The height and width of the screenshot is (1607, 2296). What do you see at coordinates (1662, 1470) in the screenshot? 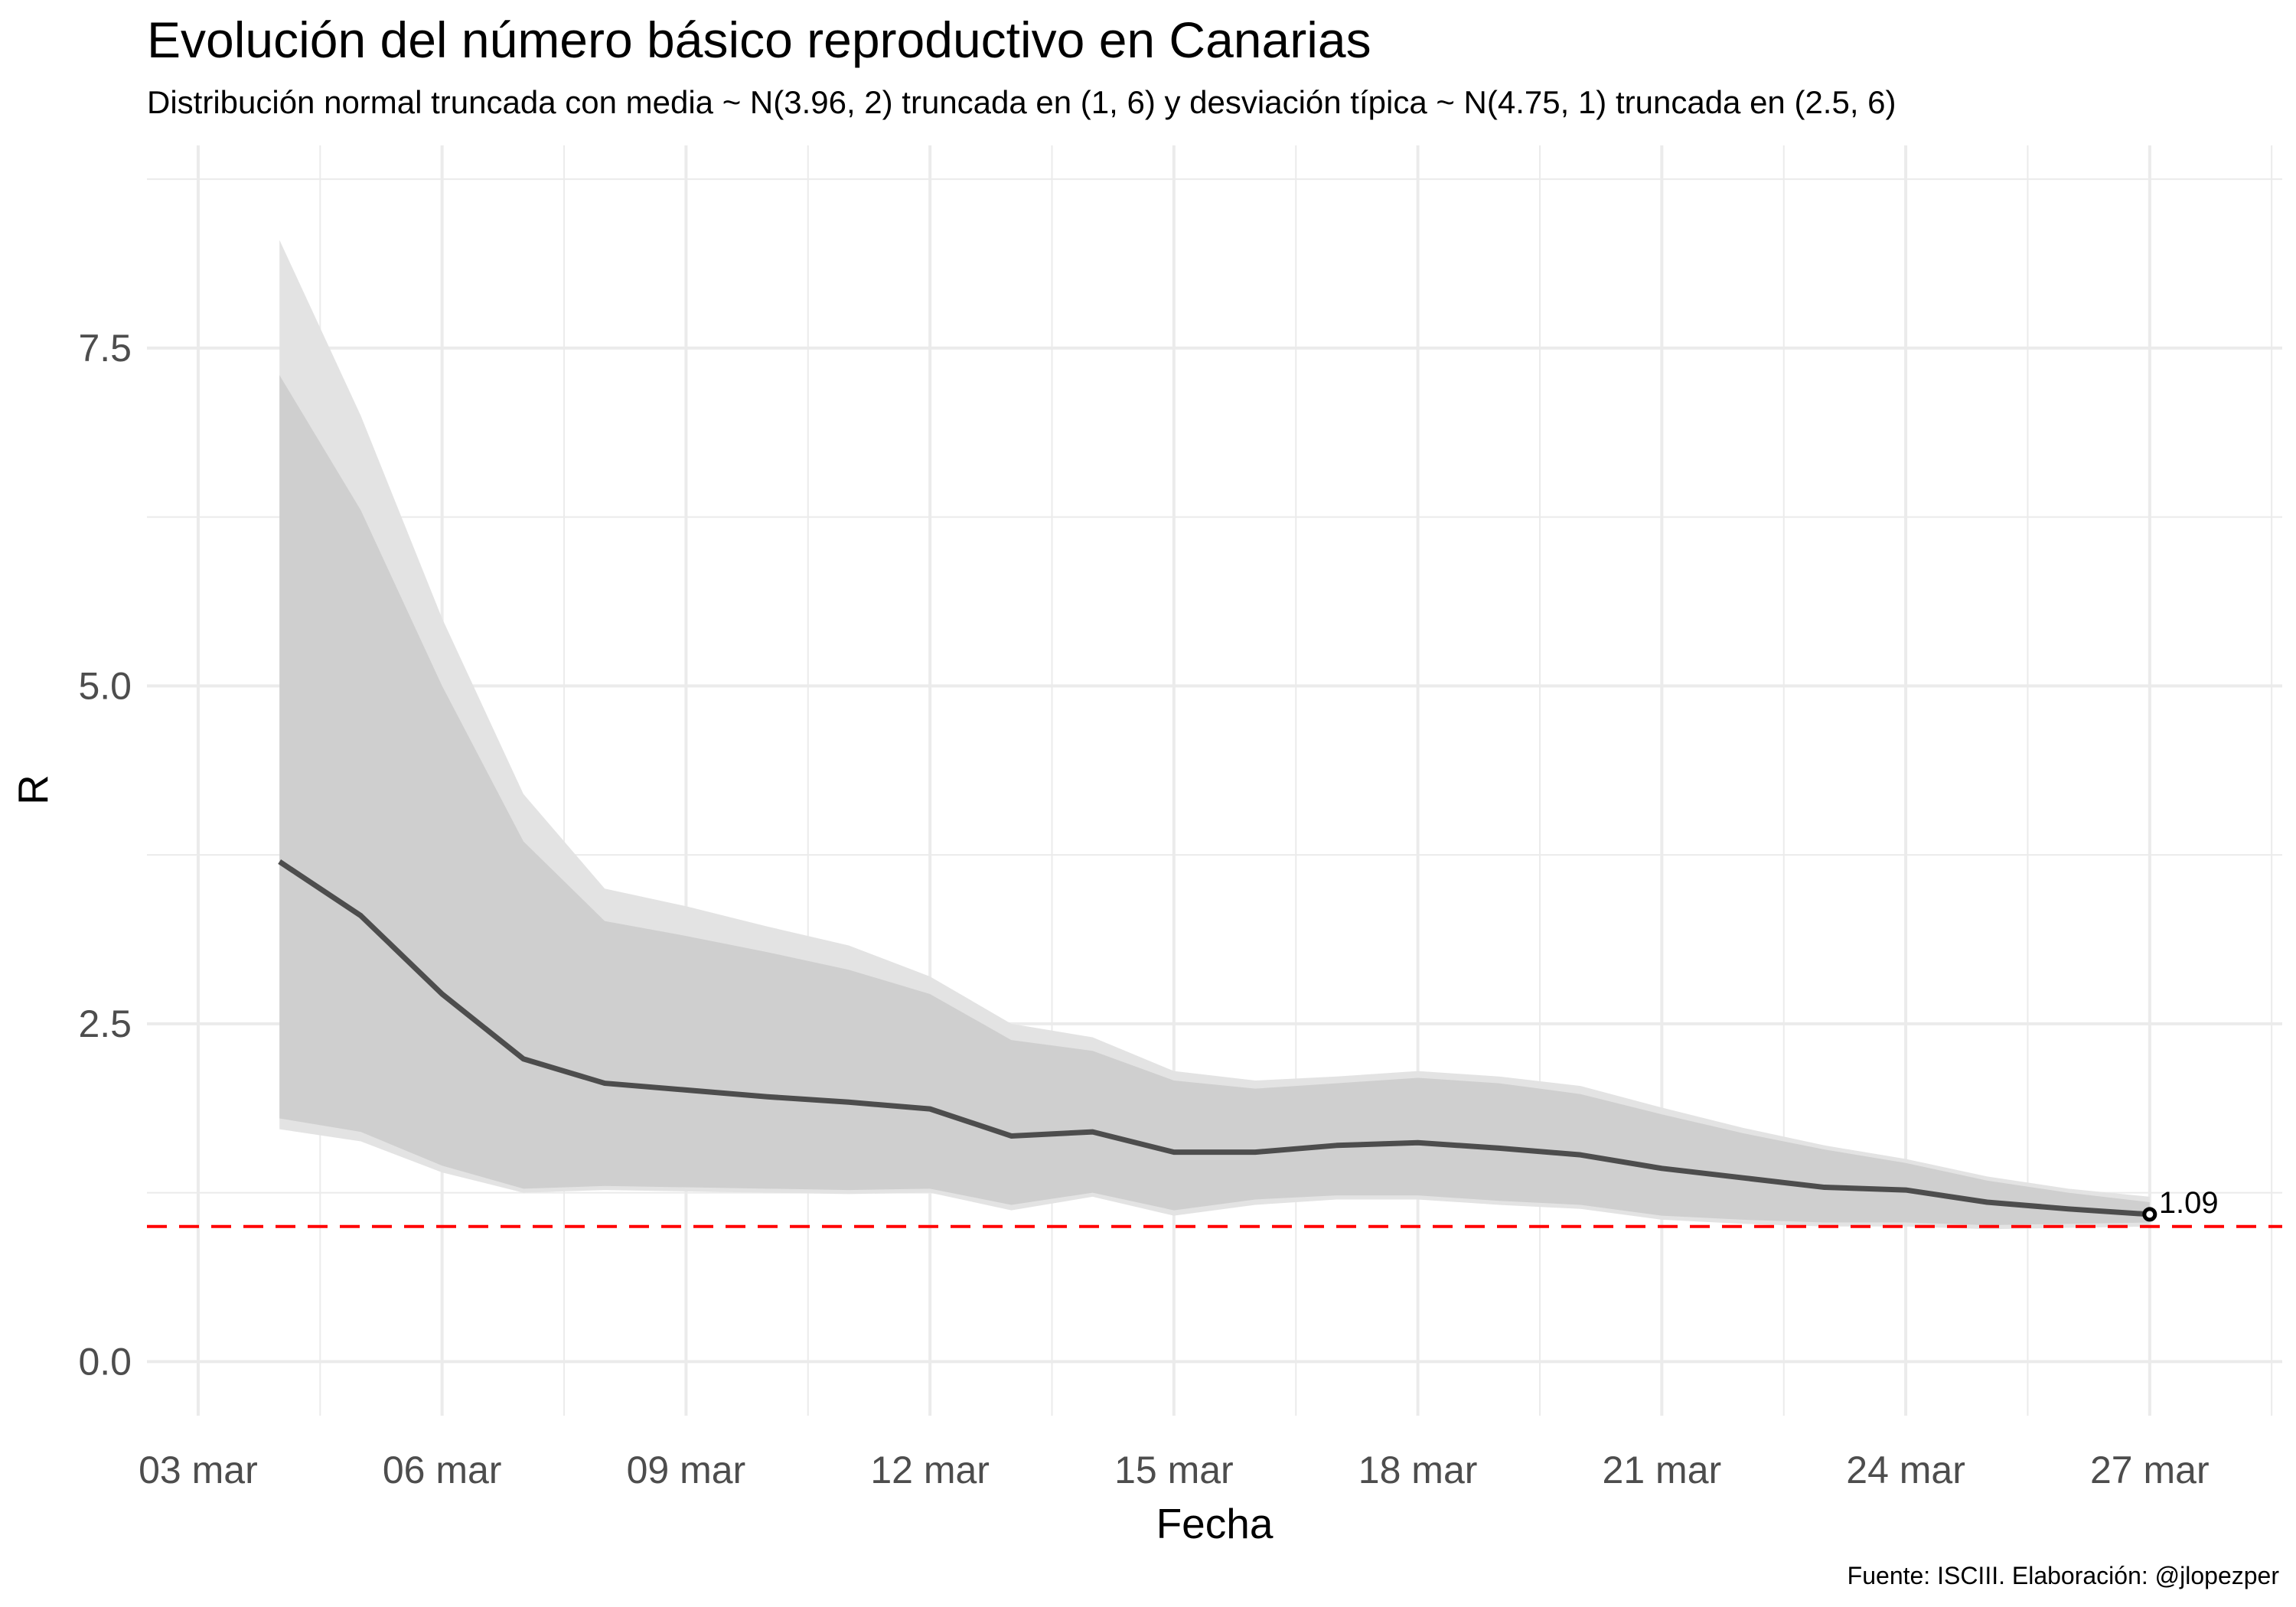
I see `x-tick-label: 21 mar` at bounding box center [1662, 1470].